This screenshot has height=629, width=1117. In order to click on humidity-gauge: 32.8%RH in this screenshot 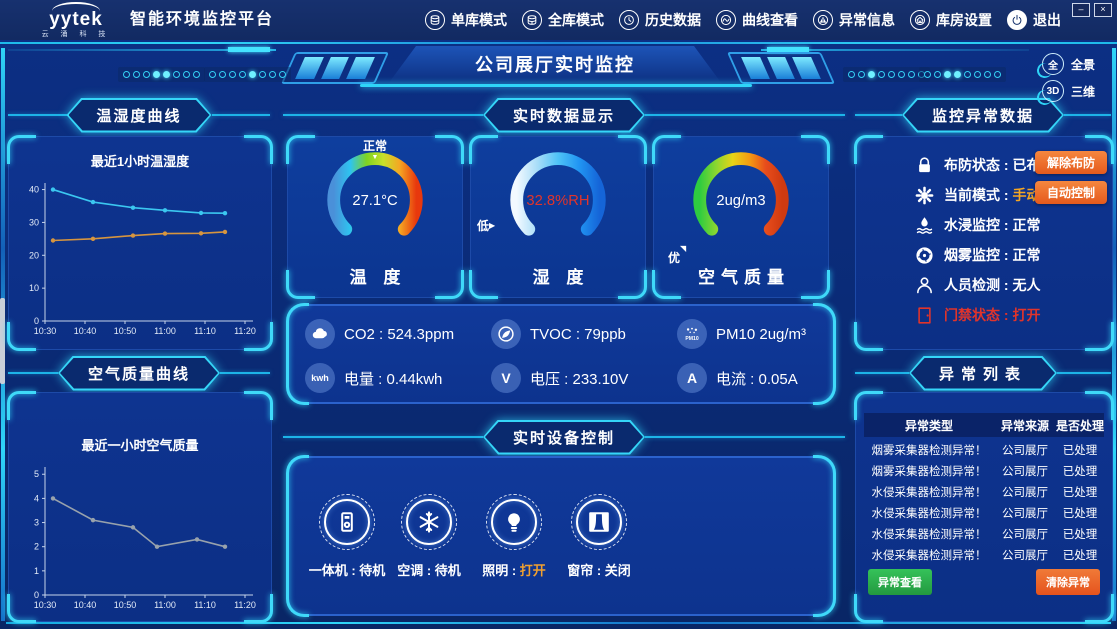, I will do `click(558, 200)`.